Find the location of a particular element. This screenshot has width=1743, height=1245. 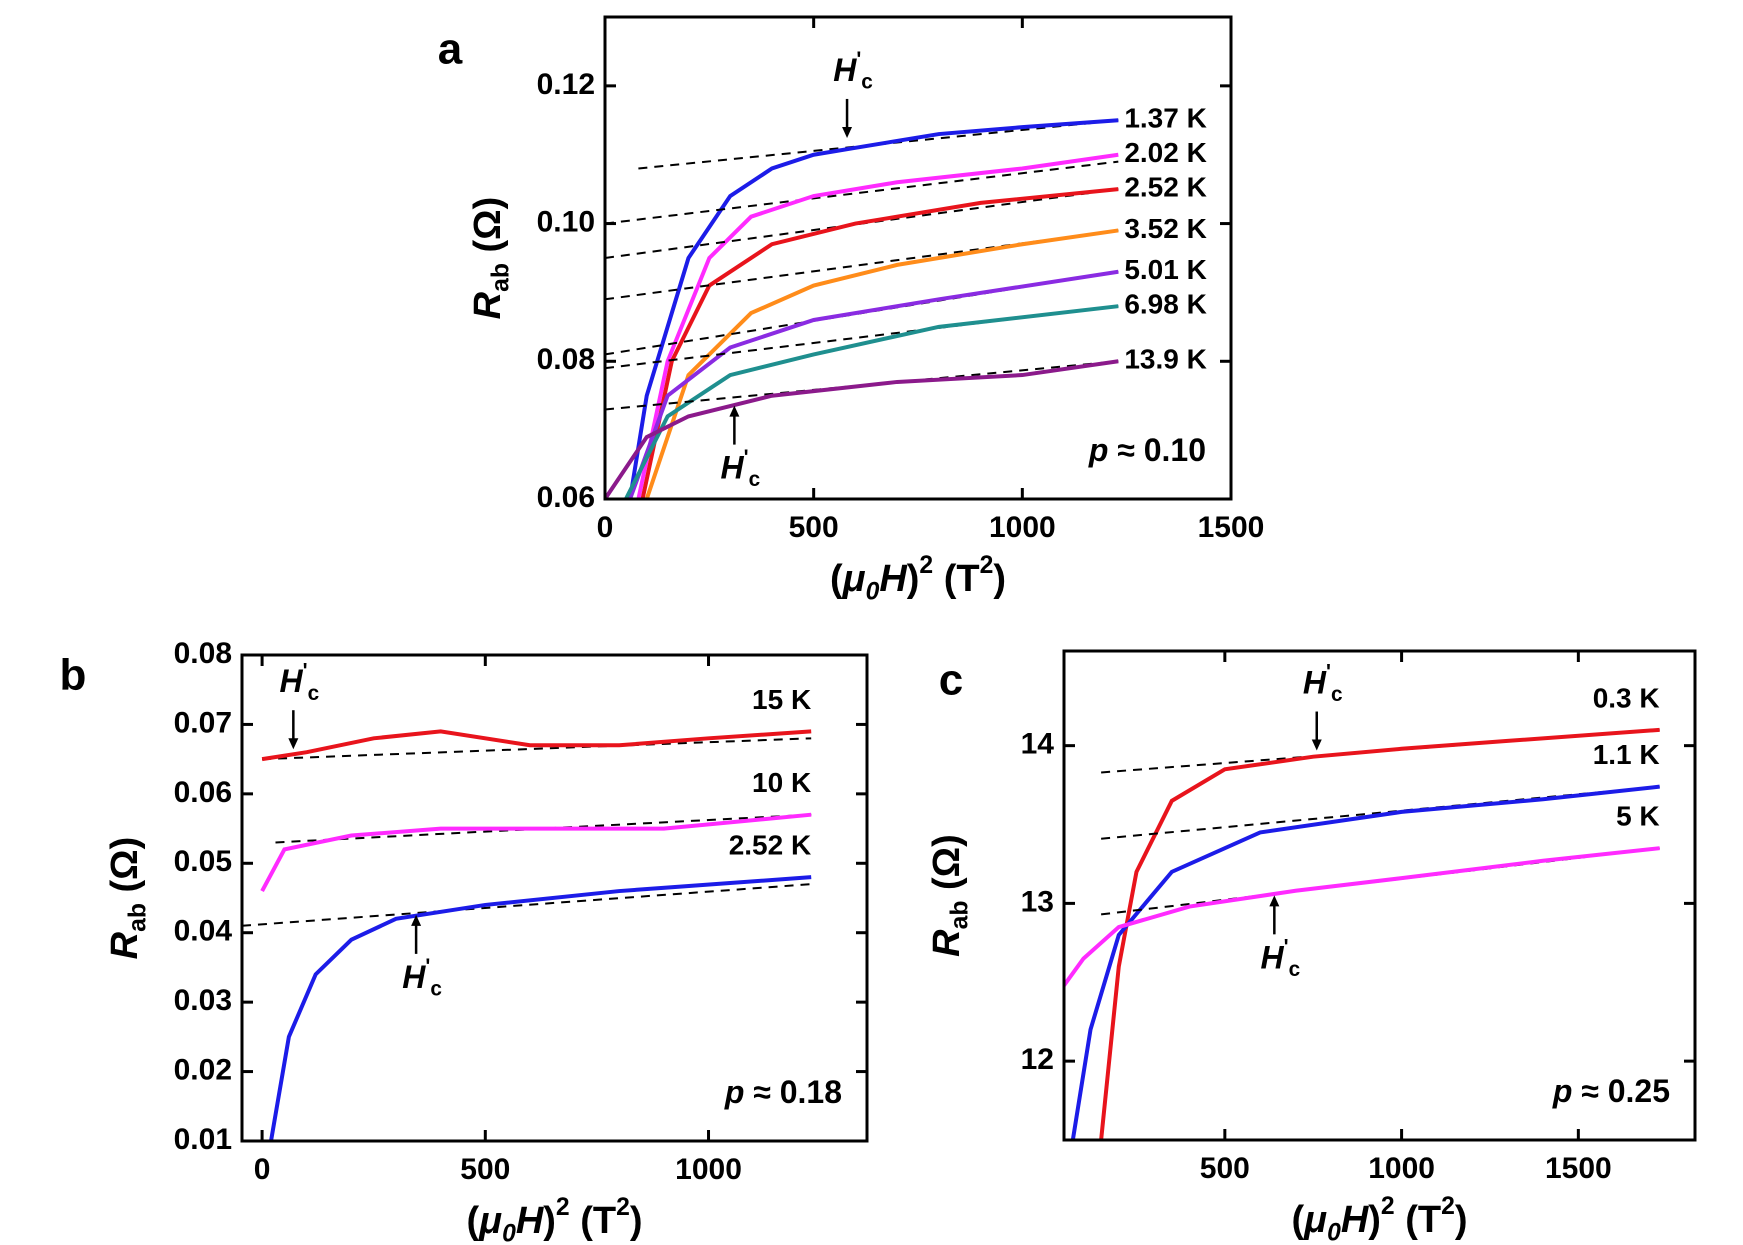

series-label: 2.02 K is located at coordinates (1165, 152).